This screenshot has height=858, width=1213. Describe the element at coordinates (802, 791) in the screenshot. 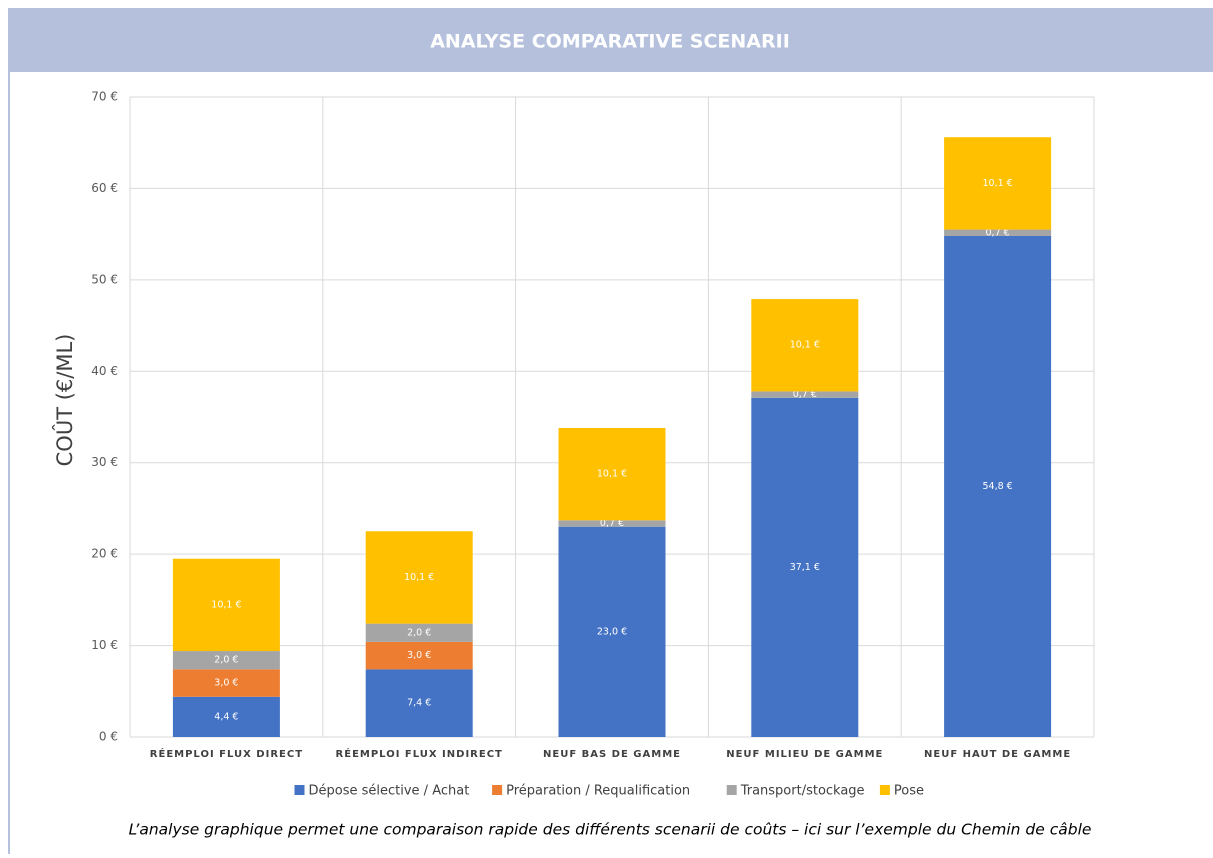

I see `legend-label: Transport/stockage` at that location.